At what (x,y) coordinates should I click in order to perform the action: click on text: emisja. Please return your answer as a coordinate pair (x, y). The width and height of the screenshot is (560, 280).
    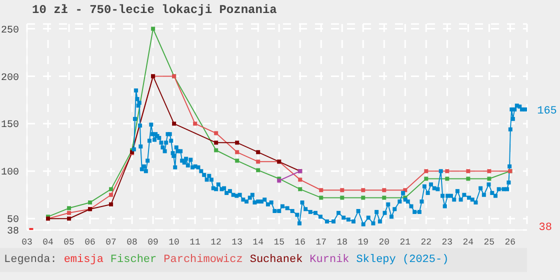
    Looking at the image, I should click on (84, 260).